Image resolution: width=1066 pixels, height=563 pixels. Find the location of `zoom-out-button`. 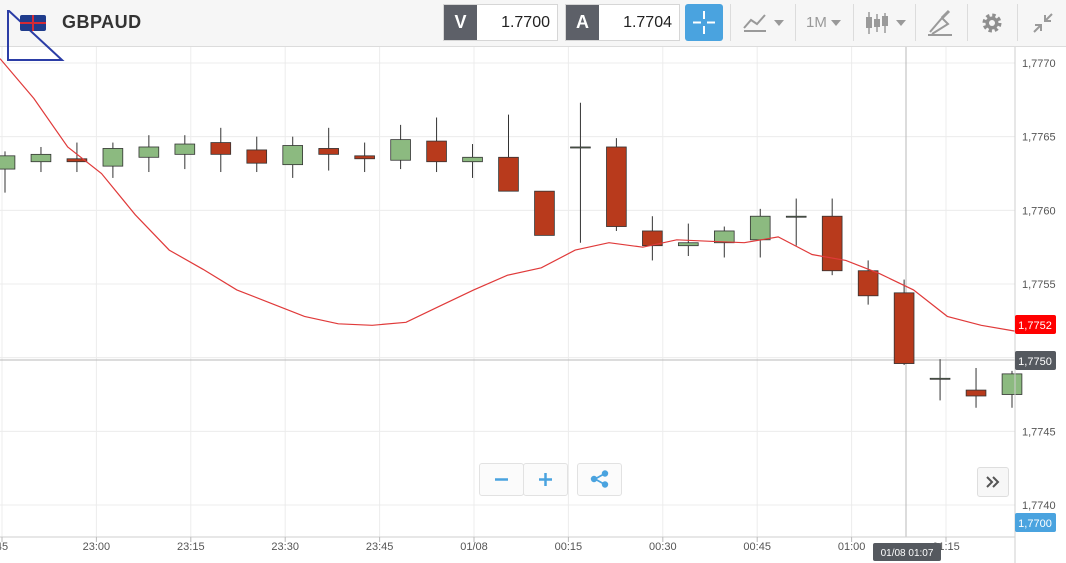

zoom-out-button is located at coordinates (501, 479).